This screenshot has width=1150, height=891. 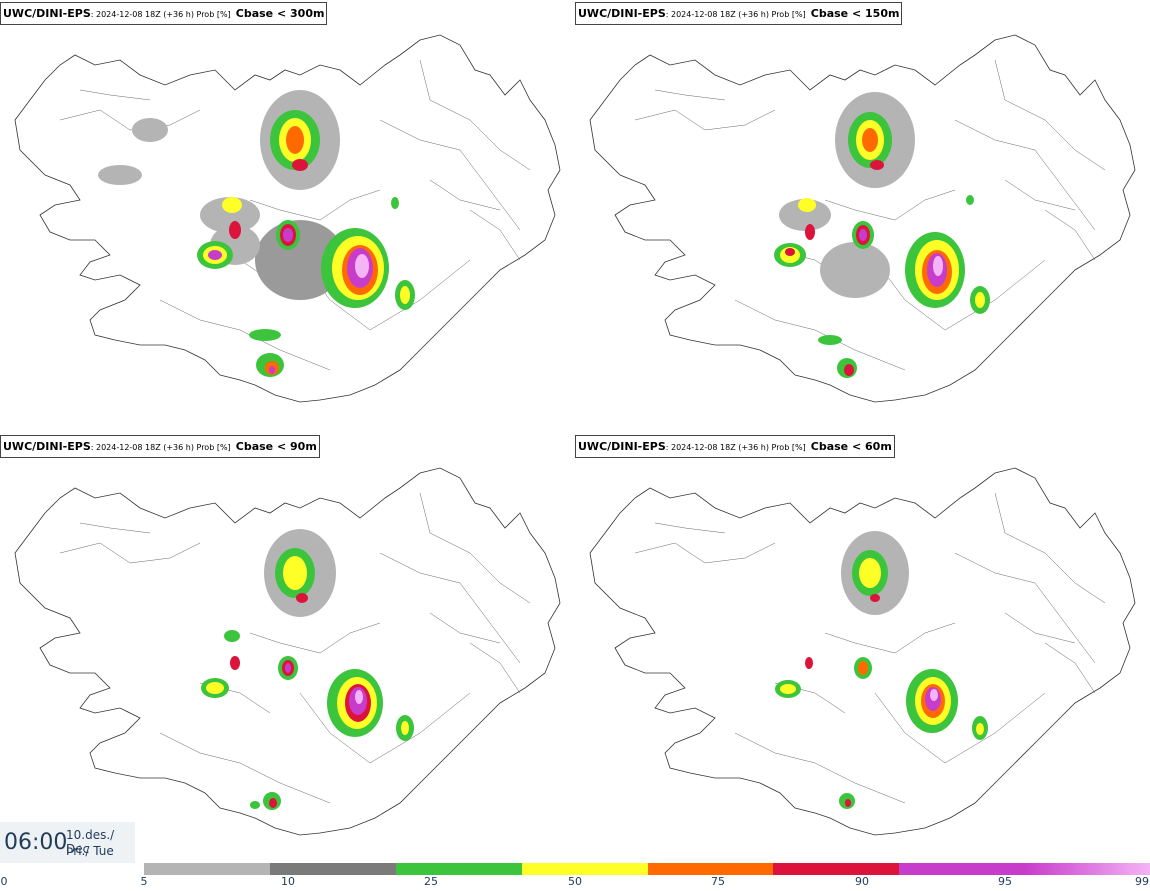 What do you see at coordinates (90, 842) in the screenshot?
I see `time-date: 10.des./ Dec` at bounding box center [90, 842].